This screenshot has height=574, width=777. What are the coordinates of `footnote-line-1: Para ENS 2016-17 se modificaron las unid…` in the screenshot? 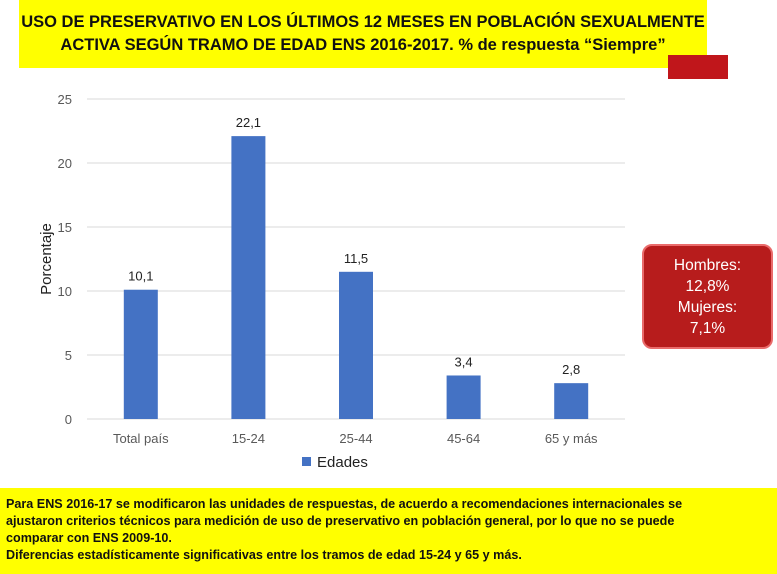 It's located at (344, 504).